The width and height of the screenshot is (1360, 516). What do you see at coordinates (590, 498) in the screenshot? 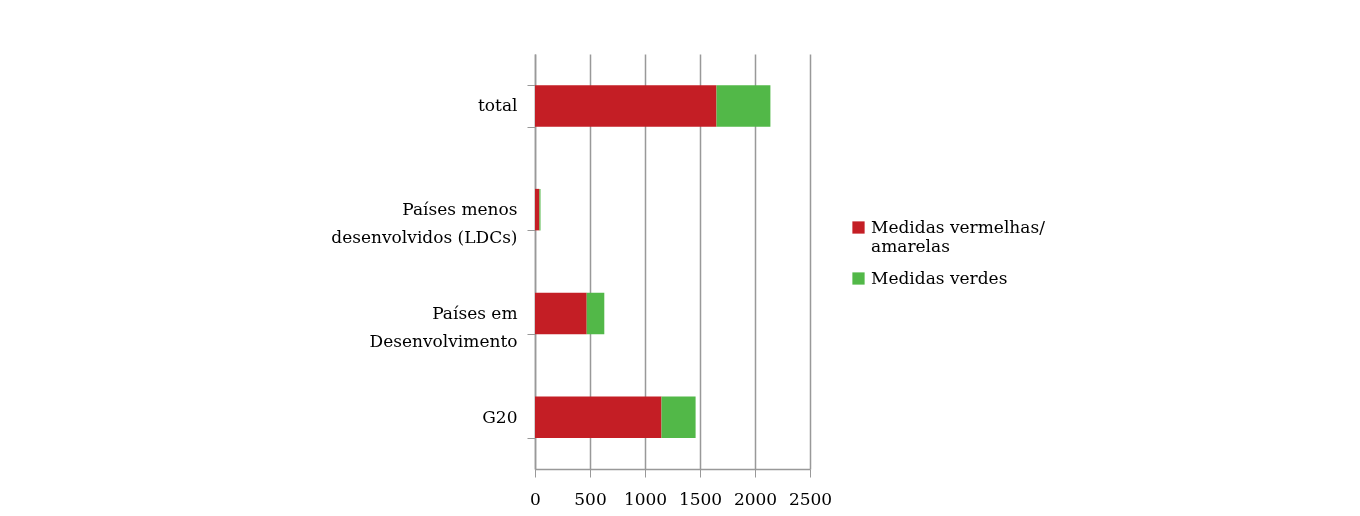
I see `x-tick-label: 500` at bounding box center [590, 498].